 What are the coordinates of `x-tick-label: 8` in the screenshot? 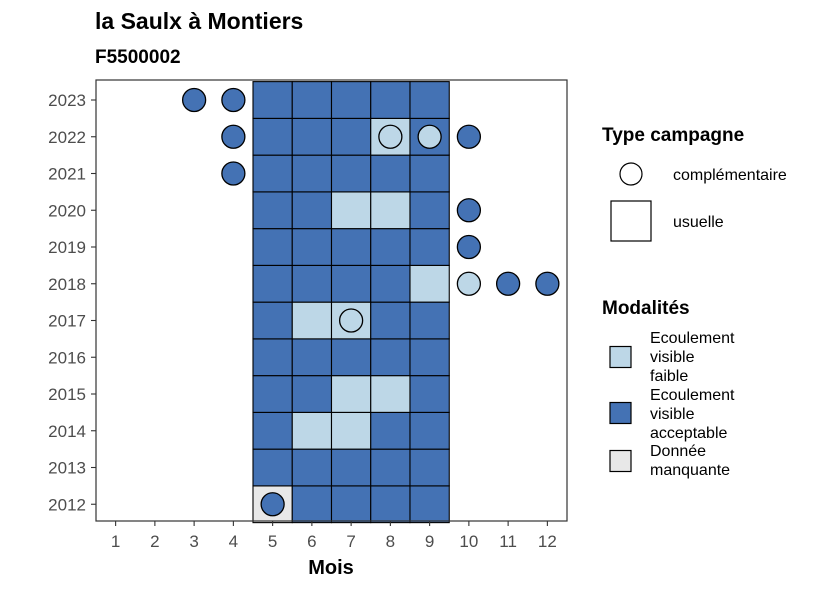 It's located at (390, 541).